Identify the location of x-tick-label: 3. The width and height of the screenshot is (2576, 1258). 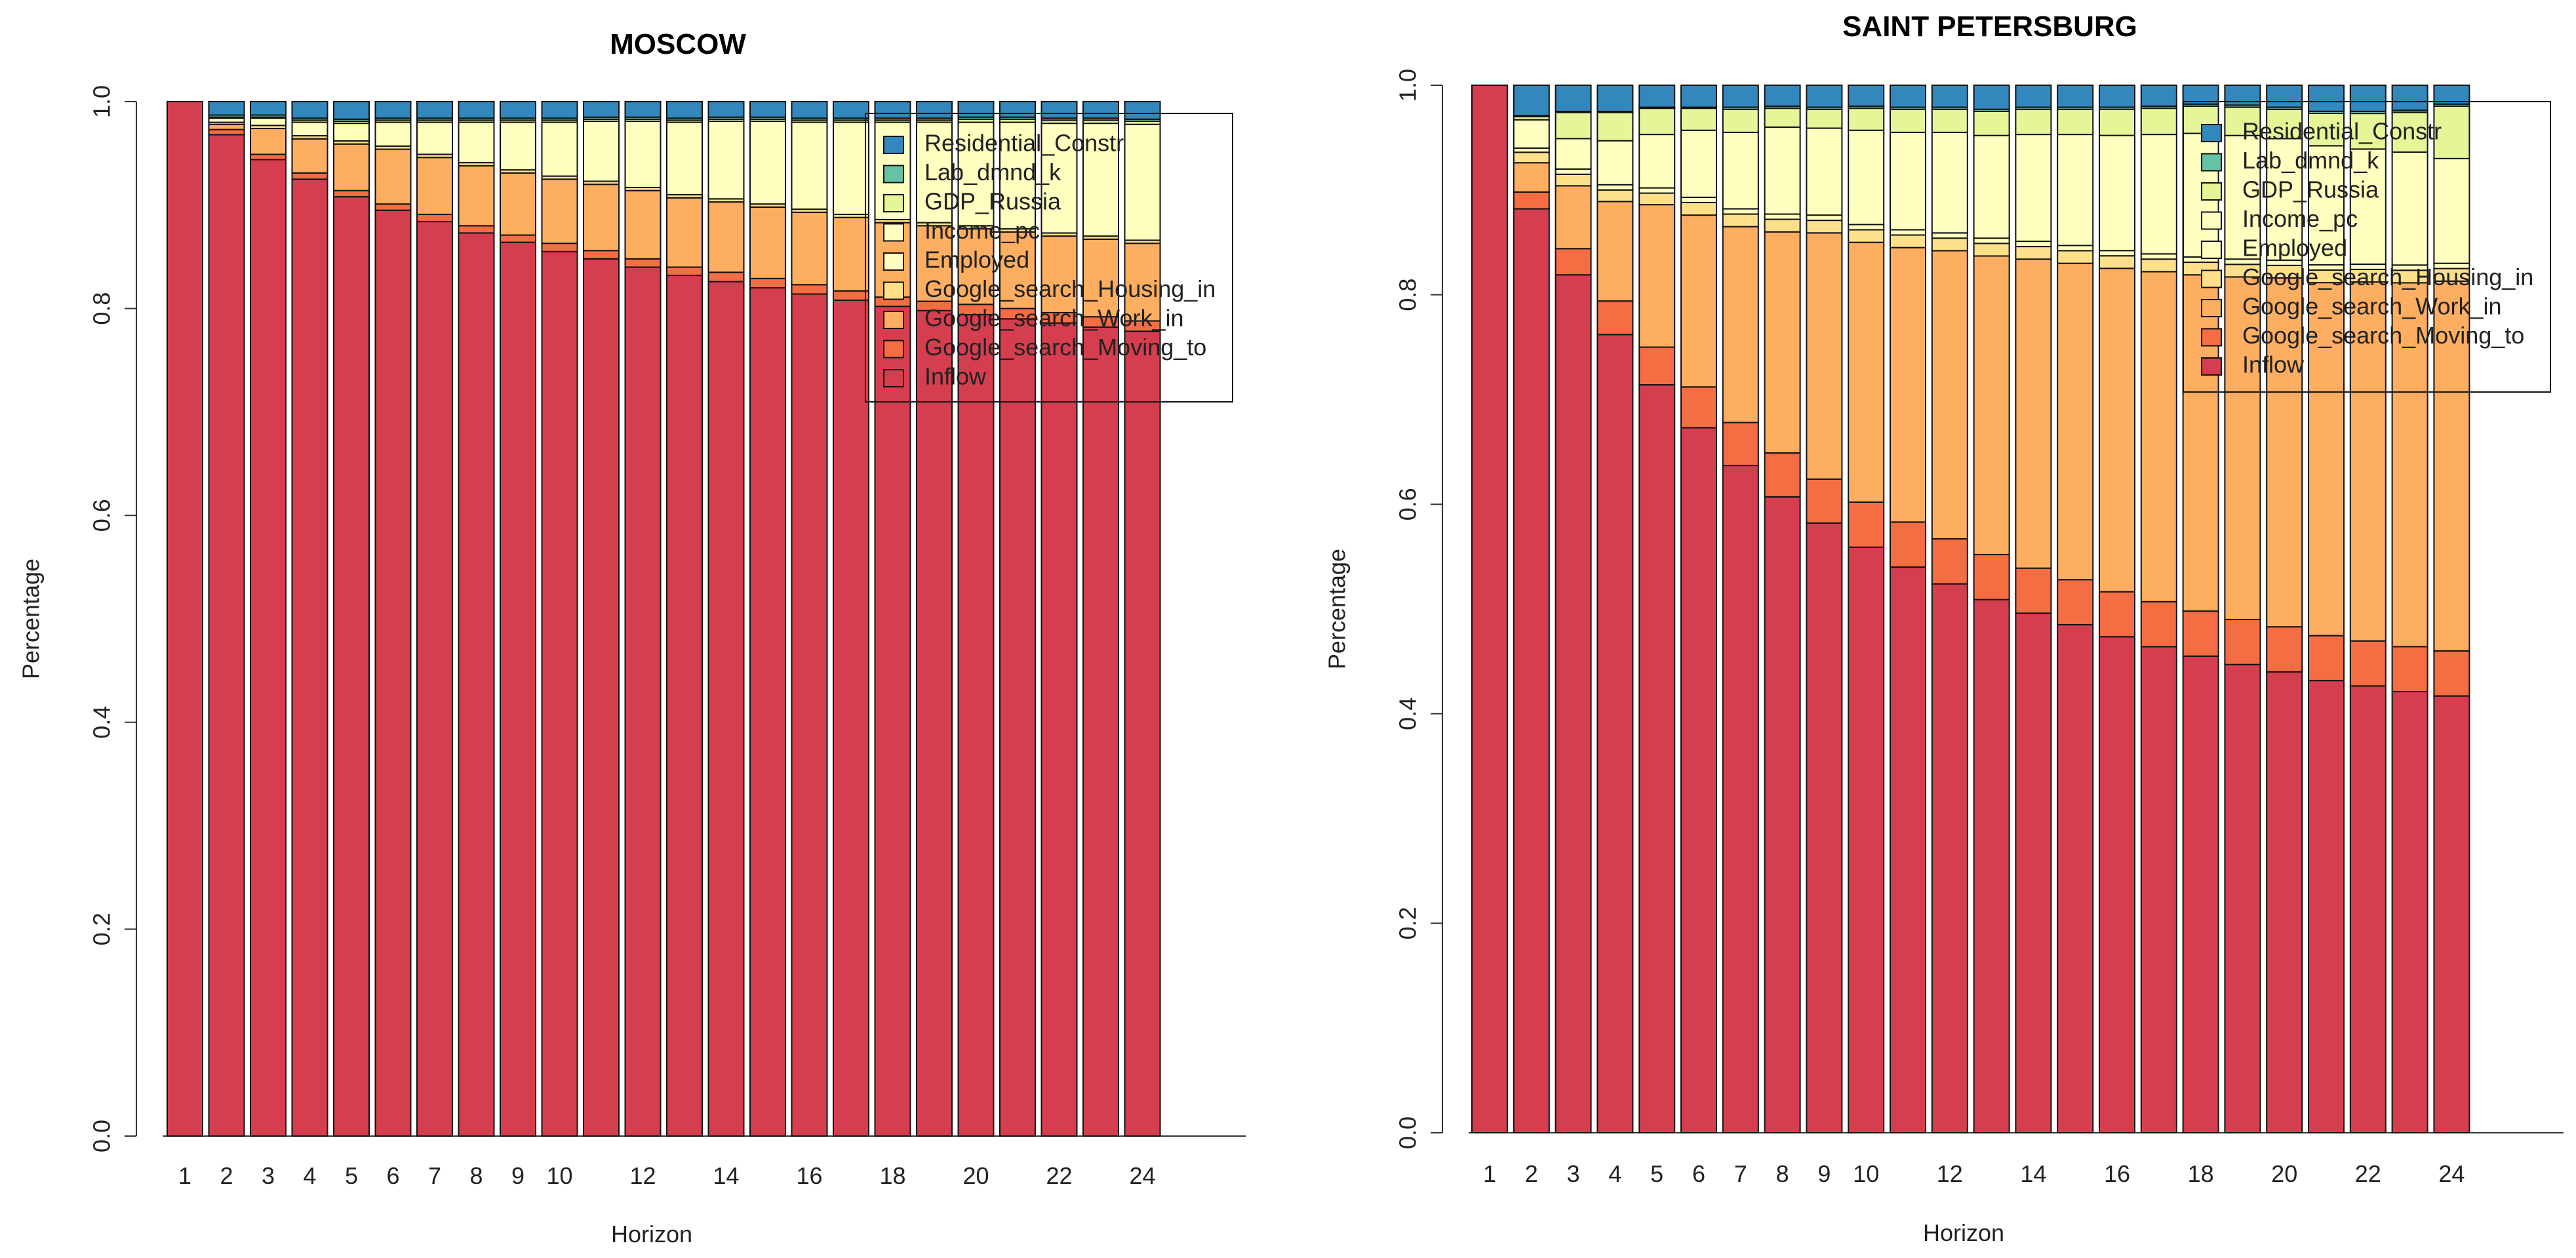
(268, 1175).